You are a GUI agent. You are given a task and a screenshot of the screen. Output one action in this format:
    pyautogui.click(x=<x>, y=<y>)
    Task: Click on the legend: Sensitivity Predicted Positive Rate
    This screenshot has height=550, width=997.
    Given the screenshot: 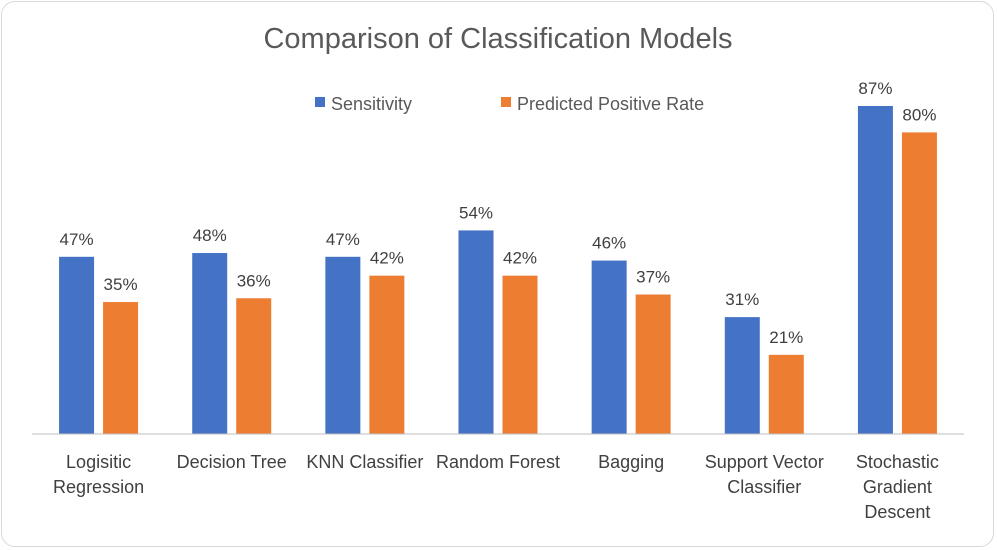 What is the action you would take?
    pyautogui.click(x=509, y=104)
    